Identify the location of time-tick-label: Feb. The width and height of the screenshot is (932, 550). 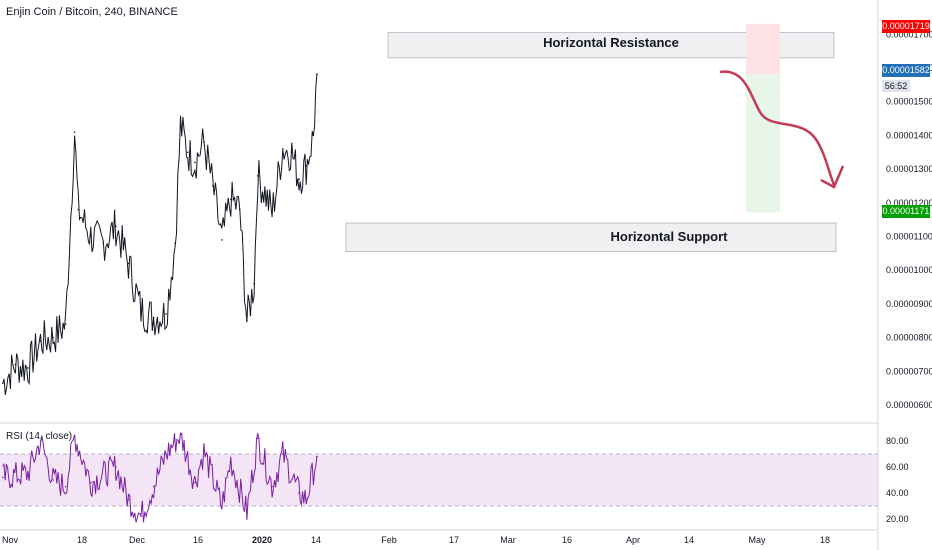
(389, 540).